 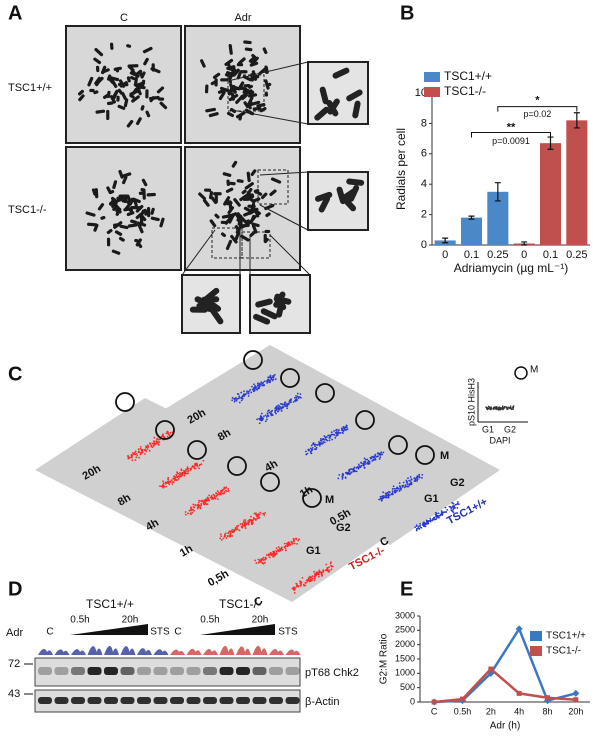 What do you see at coordinates (471, 402) in the screenshot?
I see `inset-y-label: pS10 HisH3` at bounding box center [471, 402].